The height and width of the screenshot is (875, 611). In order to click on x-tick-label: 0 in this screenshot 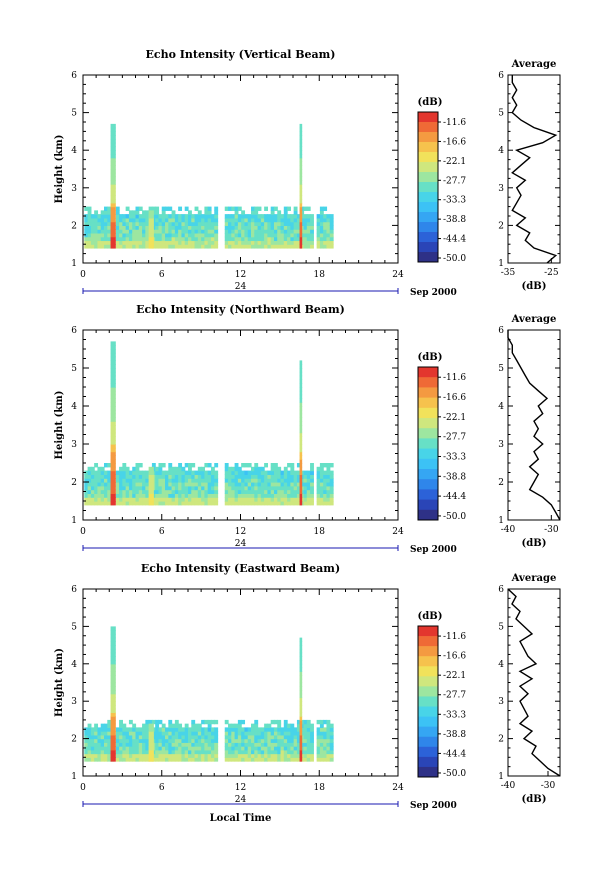, I will do `click(83, 788)`.